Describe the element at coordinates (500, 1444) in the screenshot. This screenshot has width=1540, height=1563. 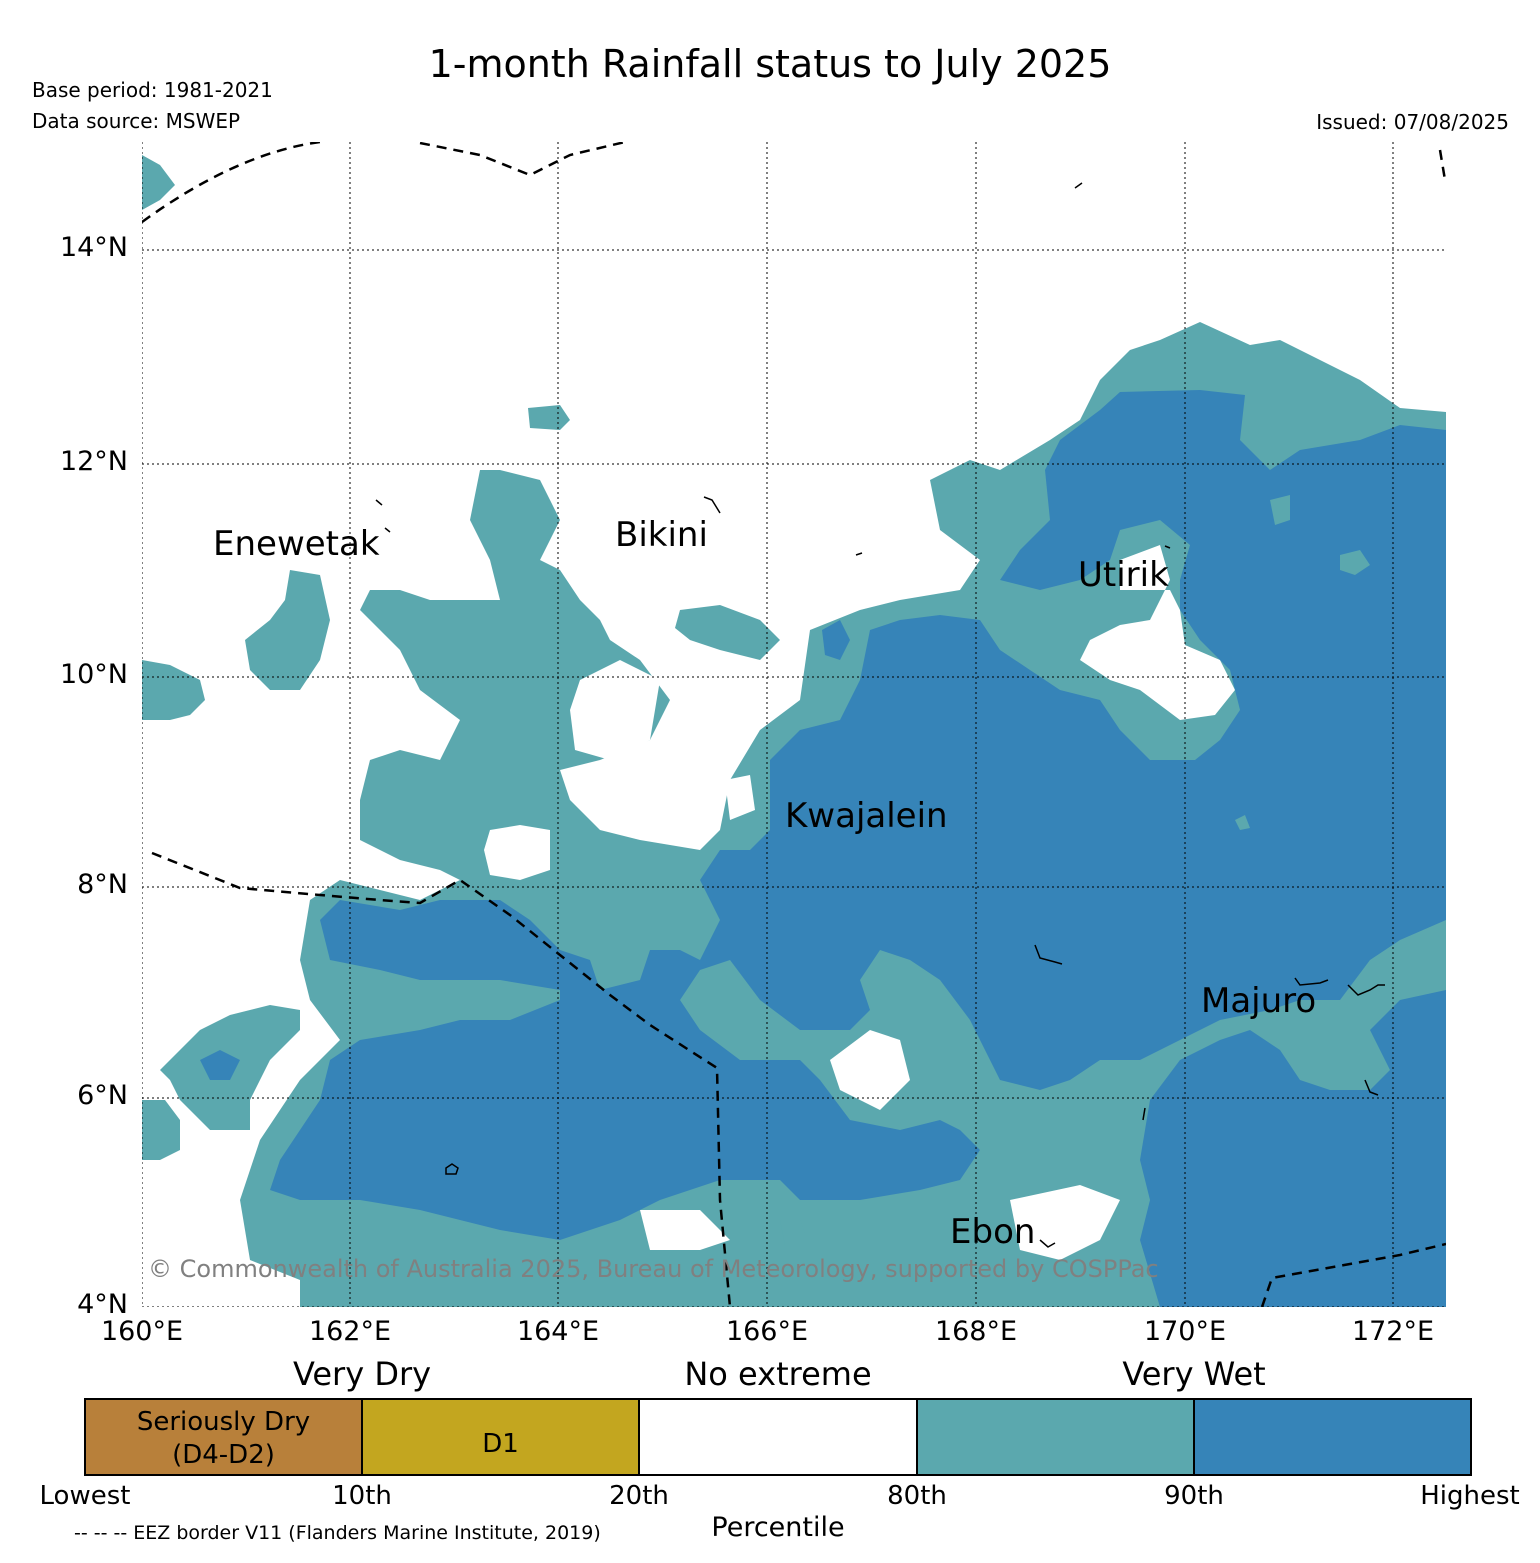
I see `legend-box-d1-label: D1` at that location.